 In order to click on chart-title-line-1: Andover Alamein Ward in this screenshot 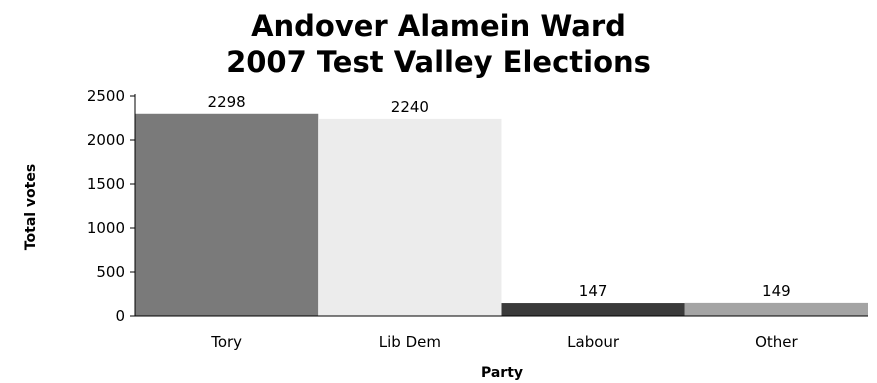, I will do `click(438, 26)`.